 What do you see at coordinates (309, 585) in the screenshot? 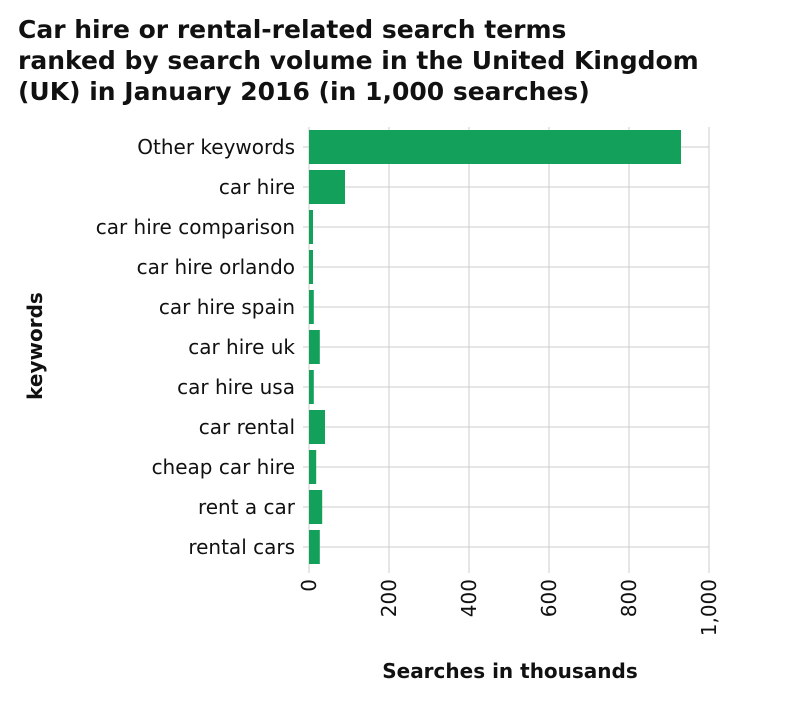
I see `x-tick-label: 0` at bounding box center [309, 585].